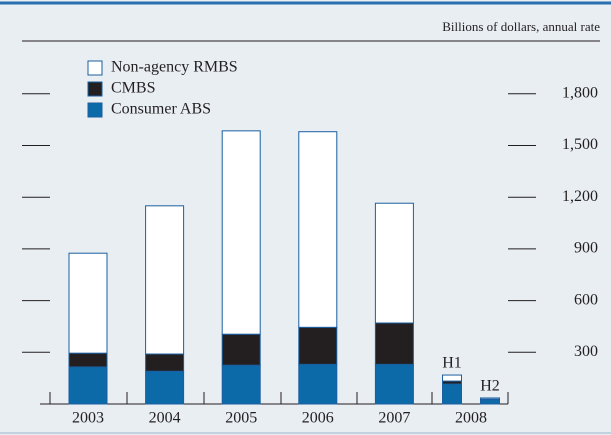 The height and width of the screenshot is (435, 611). What do you see at coordinates (580, 196) in the screenshot?
I see `y-tick-label: 1,200` at bounding box center [580, 196].